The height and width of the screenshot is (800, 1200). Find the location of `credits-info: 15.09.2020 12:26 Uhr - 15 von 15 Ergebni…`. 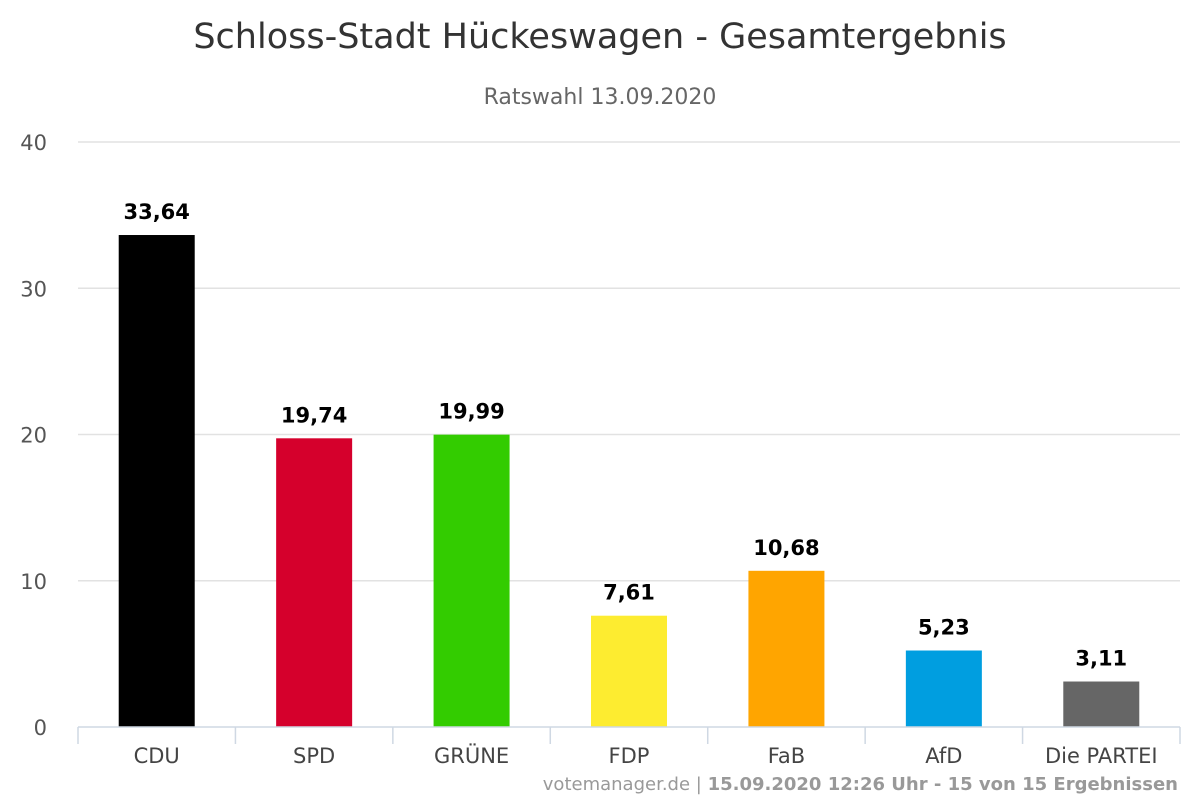

credits-info: 15.09.2020 12:26 Uhr - 15 von 15 Ergebni… is located at coordinates (943, 784).